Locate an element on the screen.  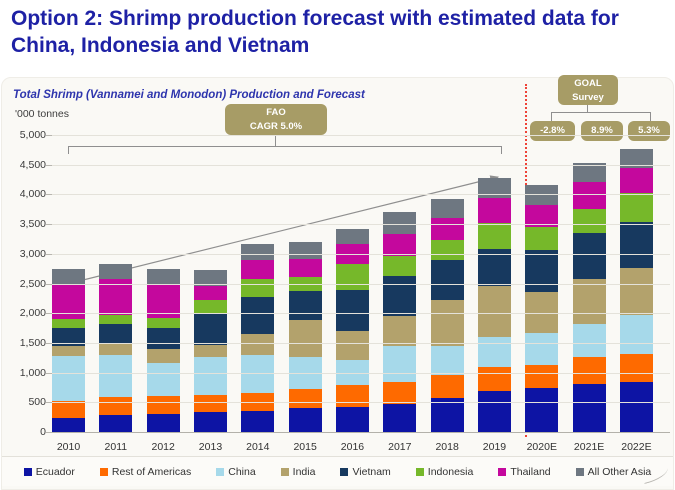
x-tick-label: 2019 is located at coordinates (494, 447).